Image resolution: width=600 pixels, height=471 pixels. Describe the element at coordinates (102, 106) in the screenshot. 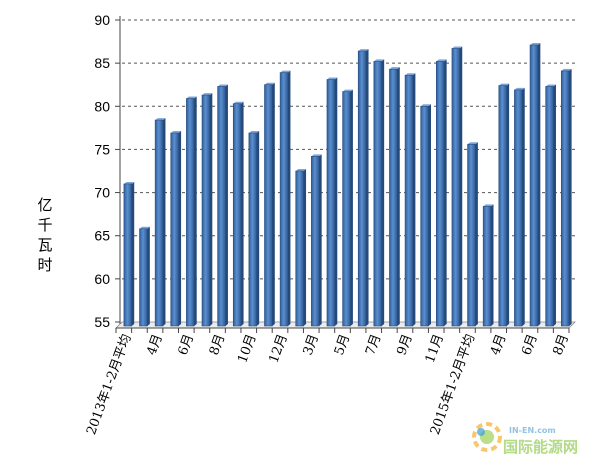

I see `y-tick-label: 80` at that location.